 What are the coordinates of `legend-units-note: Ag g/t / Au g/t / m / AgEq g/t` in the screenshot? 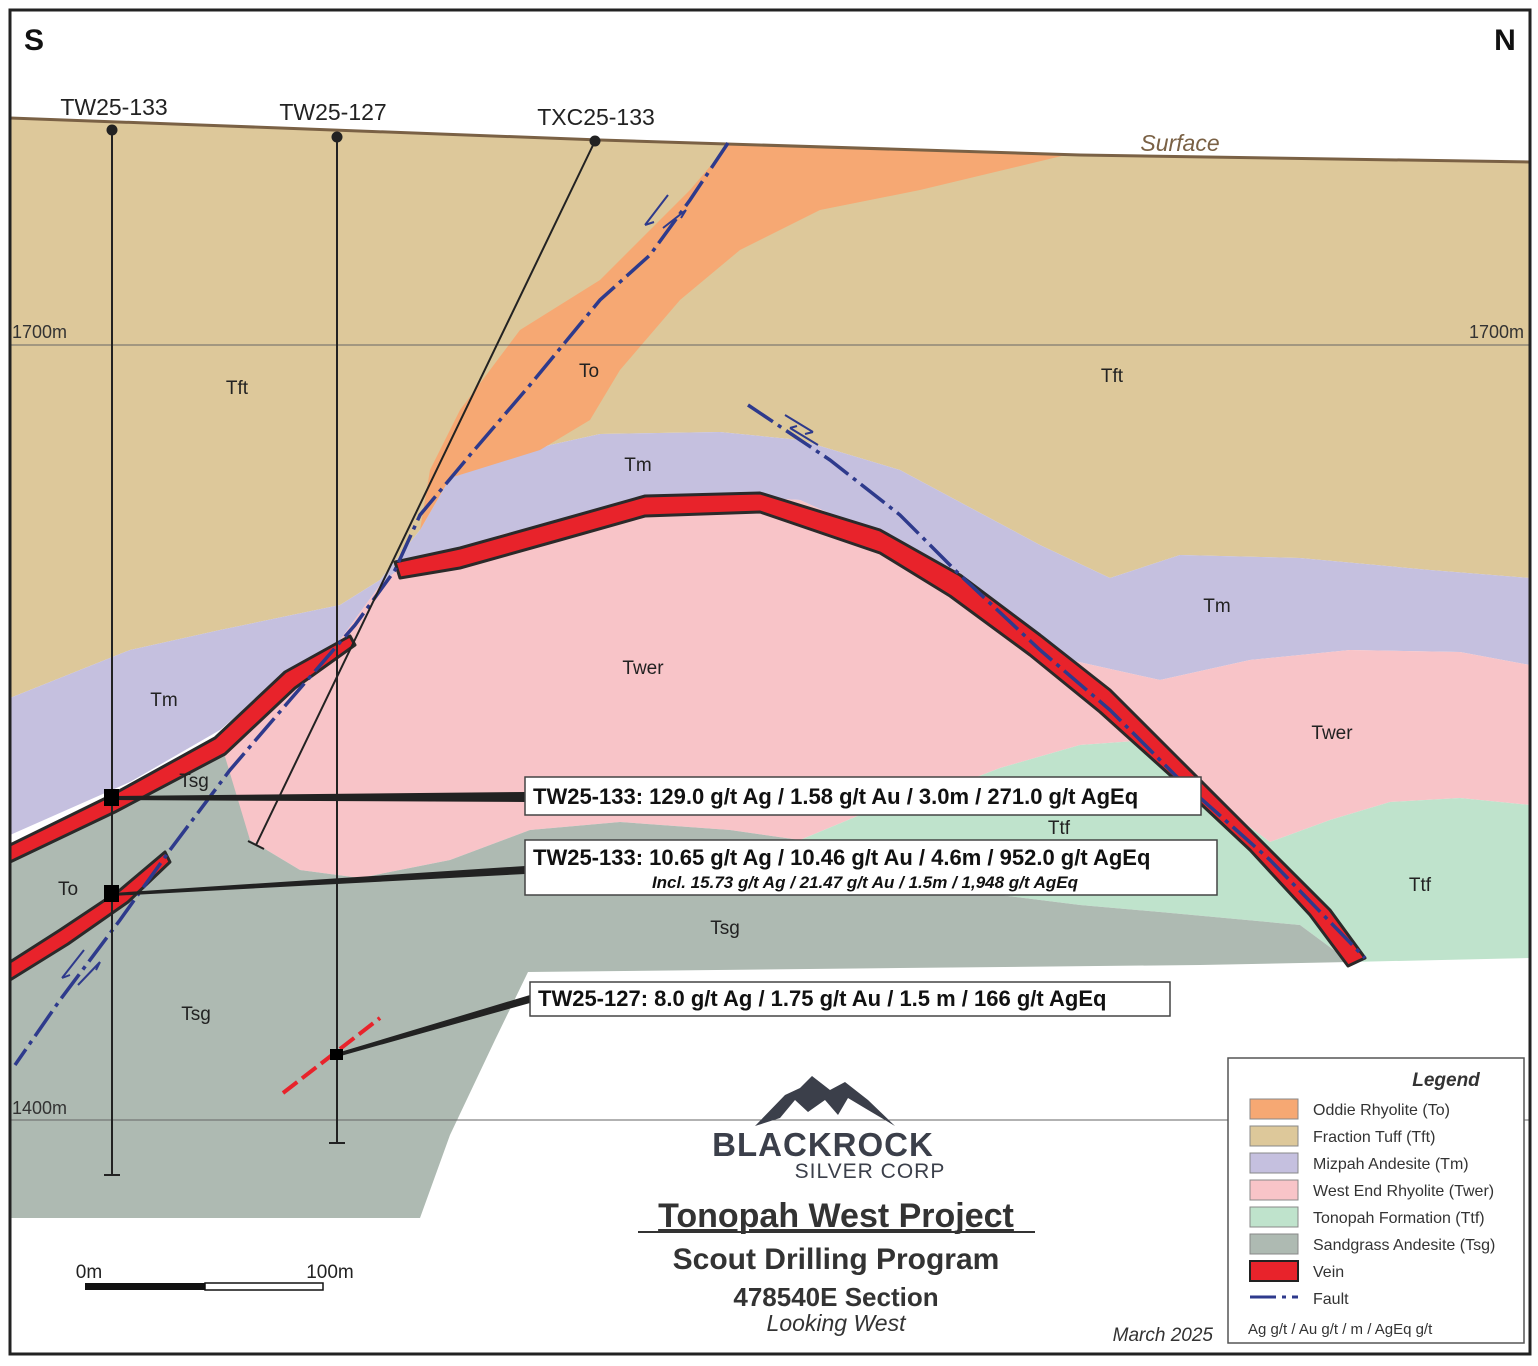 It's located at (1340, 1329).